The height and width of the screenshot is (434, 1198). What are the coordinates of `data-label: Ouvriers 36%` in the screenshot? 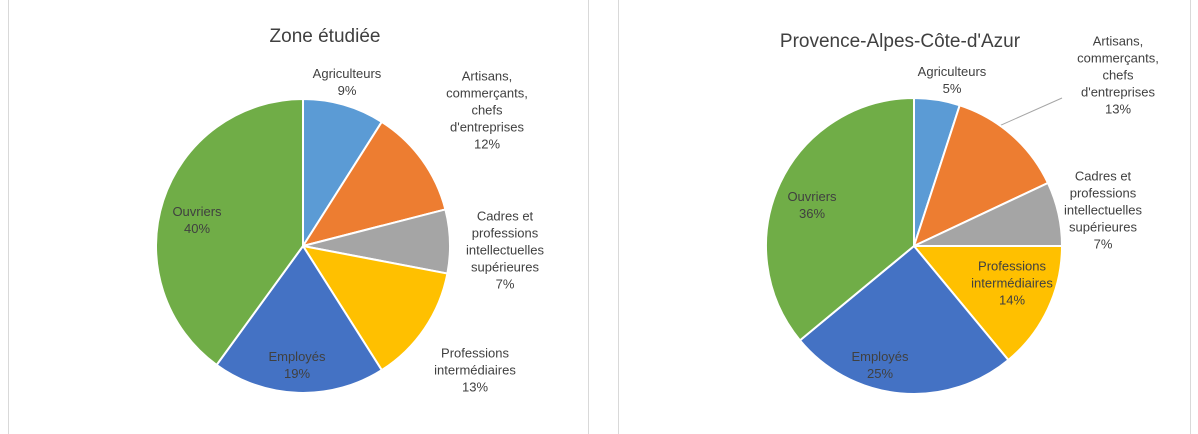 It's located at (812, 205).